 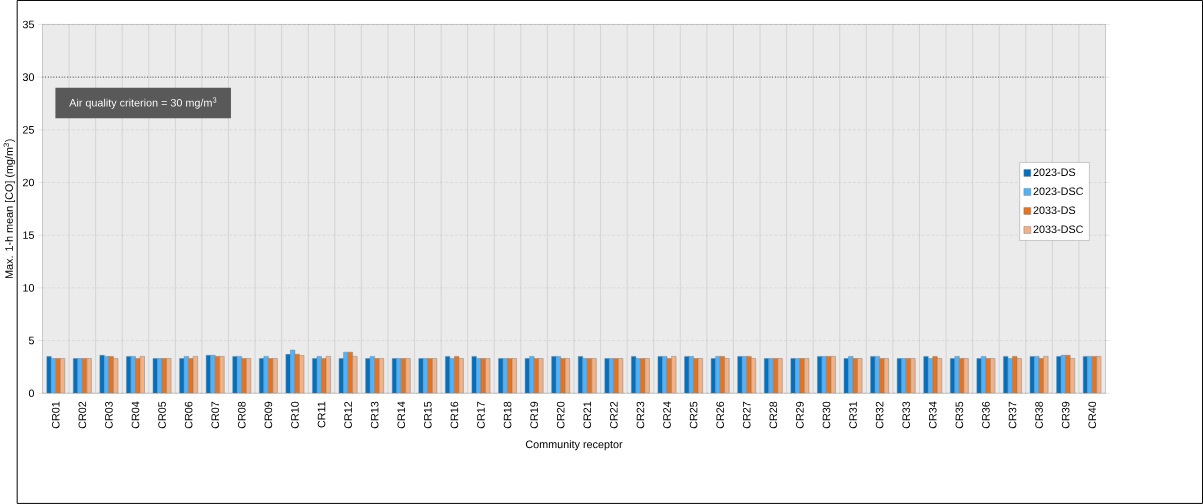 I want to click on y-axis-title: Max. 1-h mean [CO] (mg/m$^{3}$), so click(x=9, y=209).